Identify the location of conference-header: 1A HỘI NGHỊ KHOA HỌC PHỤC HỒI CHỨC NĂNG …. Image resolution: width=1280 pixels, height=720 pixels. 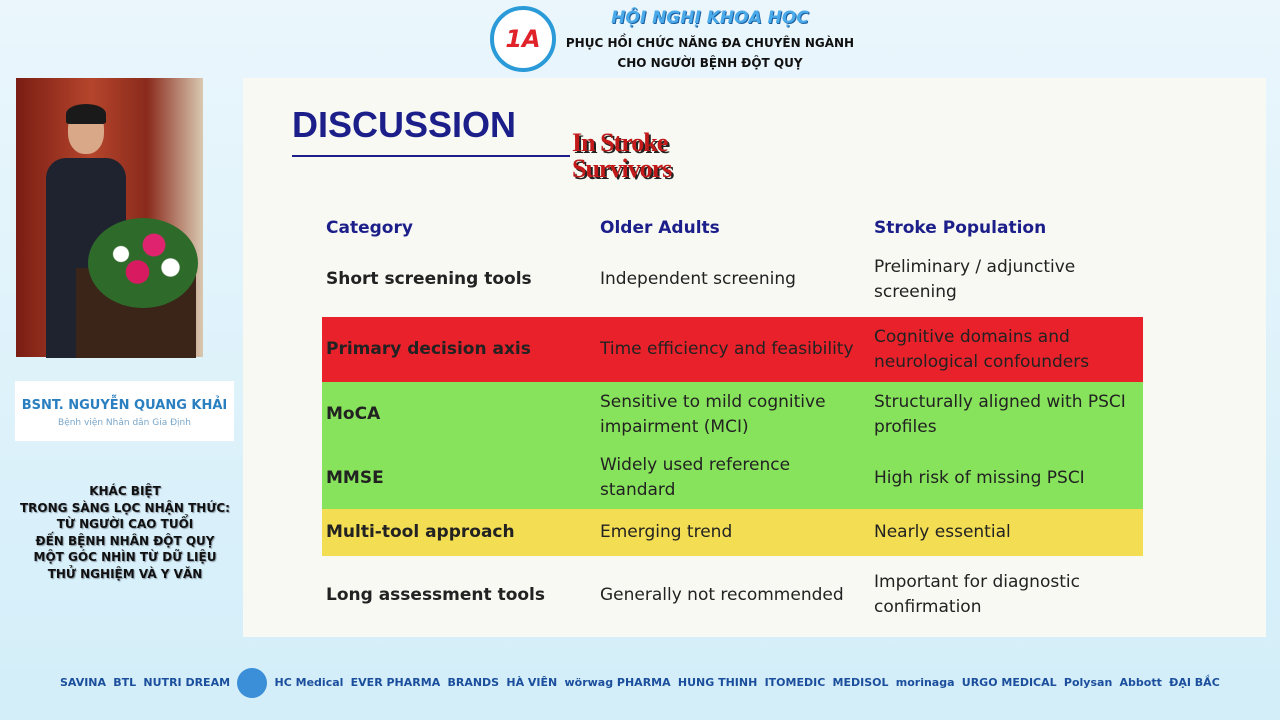
(672, 41).